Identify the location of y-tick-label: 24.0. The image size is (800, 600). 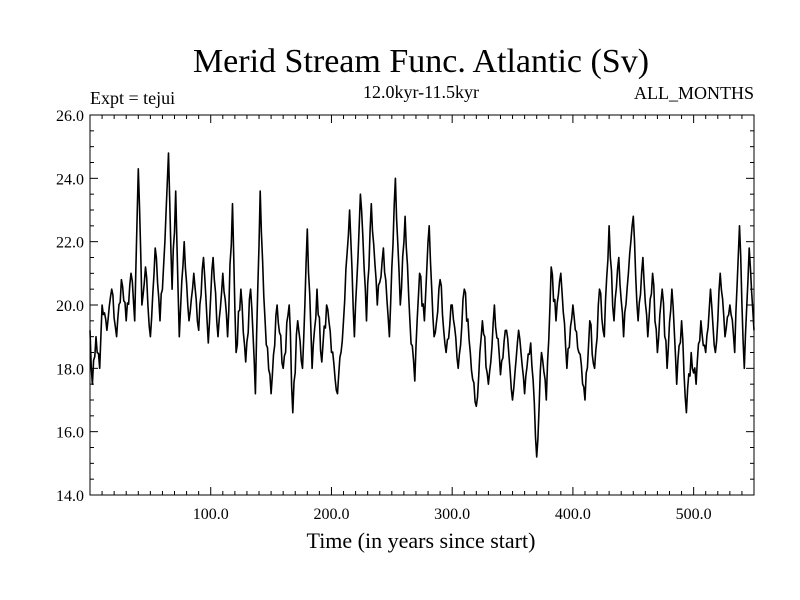
(70, 179).